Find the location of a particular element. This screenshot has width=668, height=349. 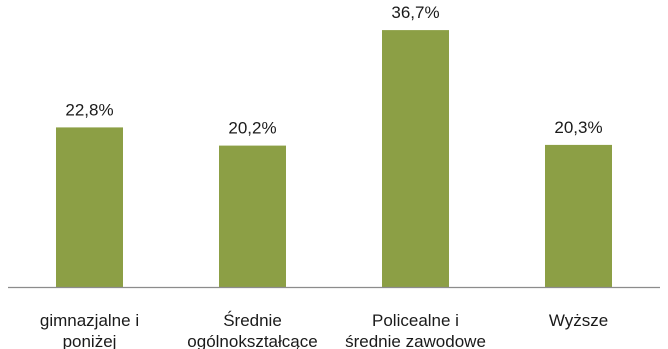

category-label-1: Średnie ogólnokształcące is located at coordinates (252, 330).